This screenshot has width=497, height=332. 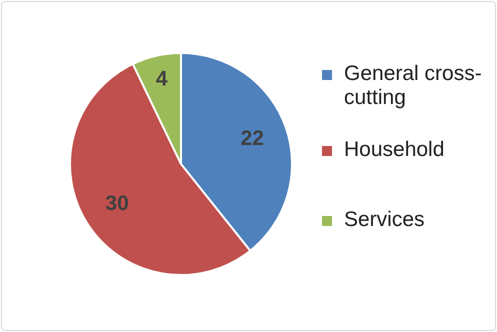 I want to click on legend-label: Household, so click(x=394, y=150).